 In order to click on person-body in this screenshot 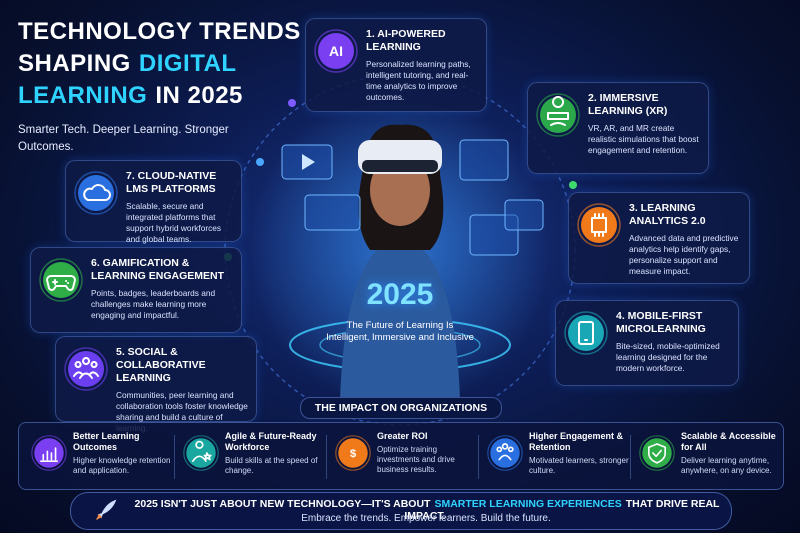, I will do `click(400, 317)`.